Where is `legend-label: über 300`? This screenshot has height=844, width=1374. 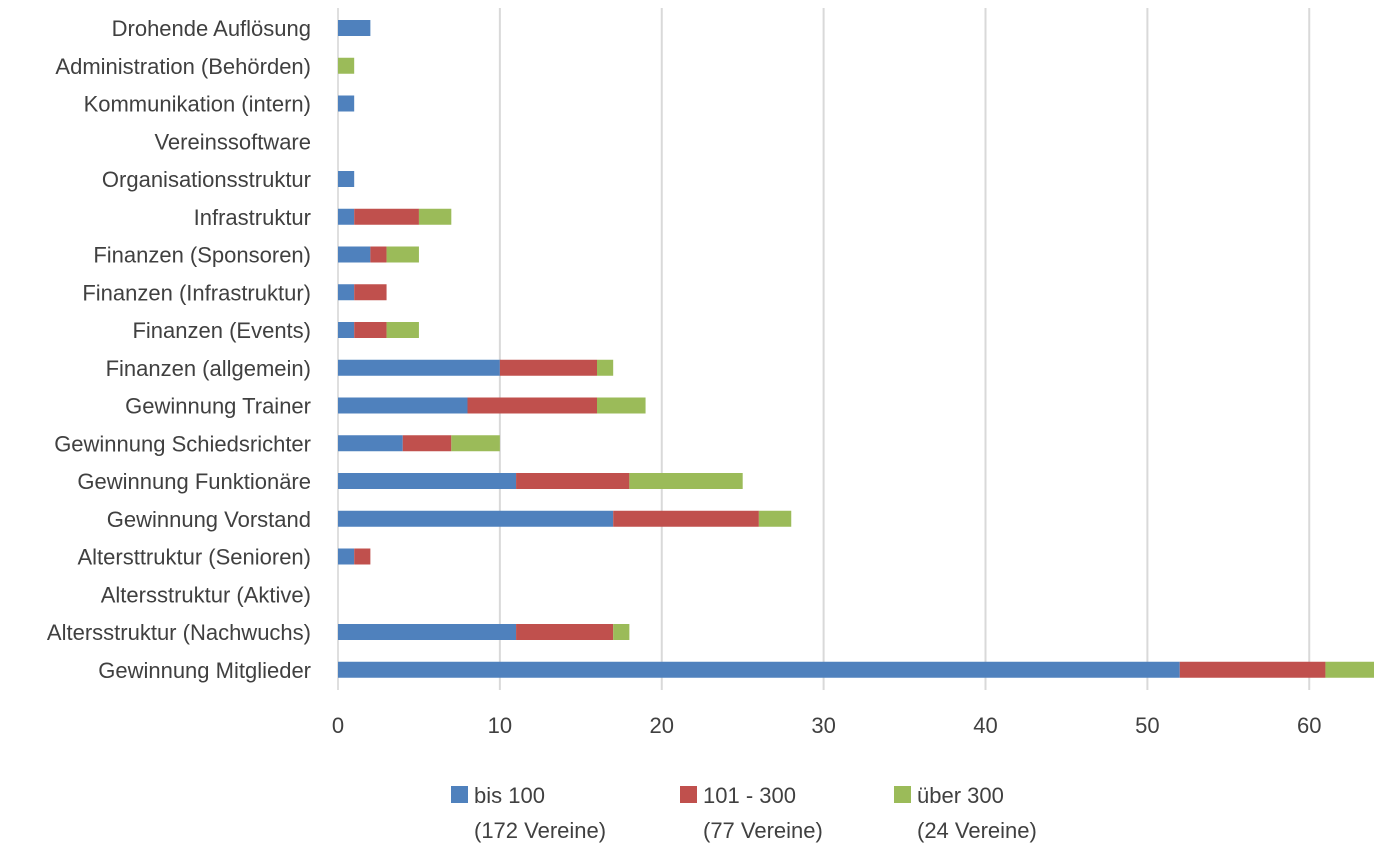
legend-label: über 300 is located at coordinates (960, 795).